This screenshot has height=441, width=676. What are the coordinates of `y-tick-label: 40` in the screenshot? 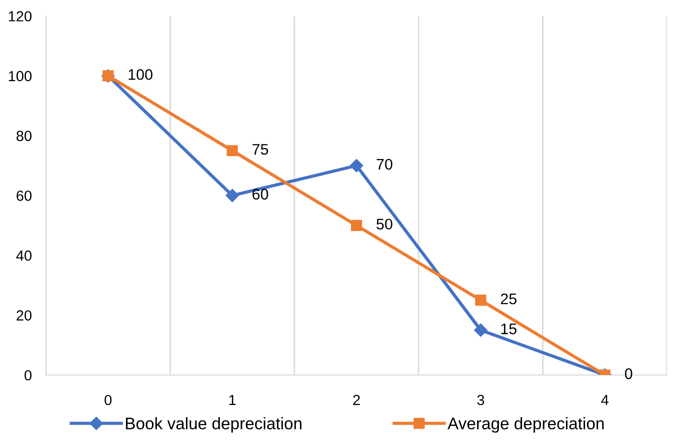 It's located at (24, 255).